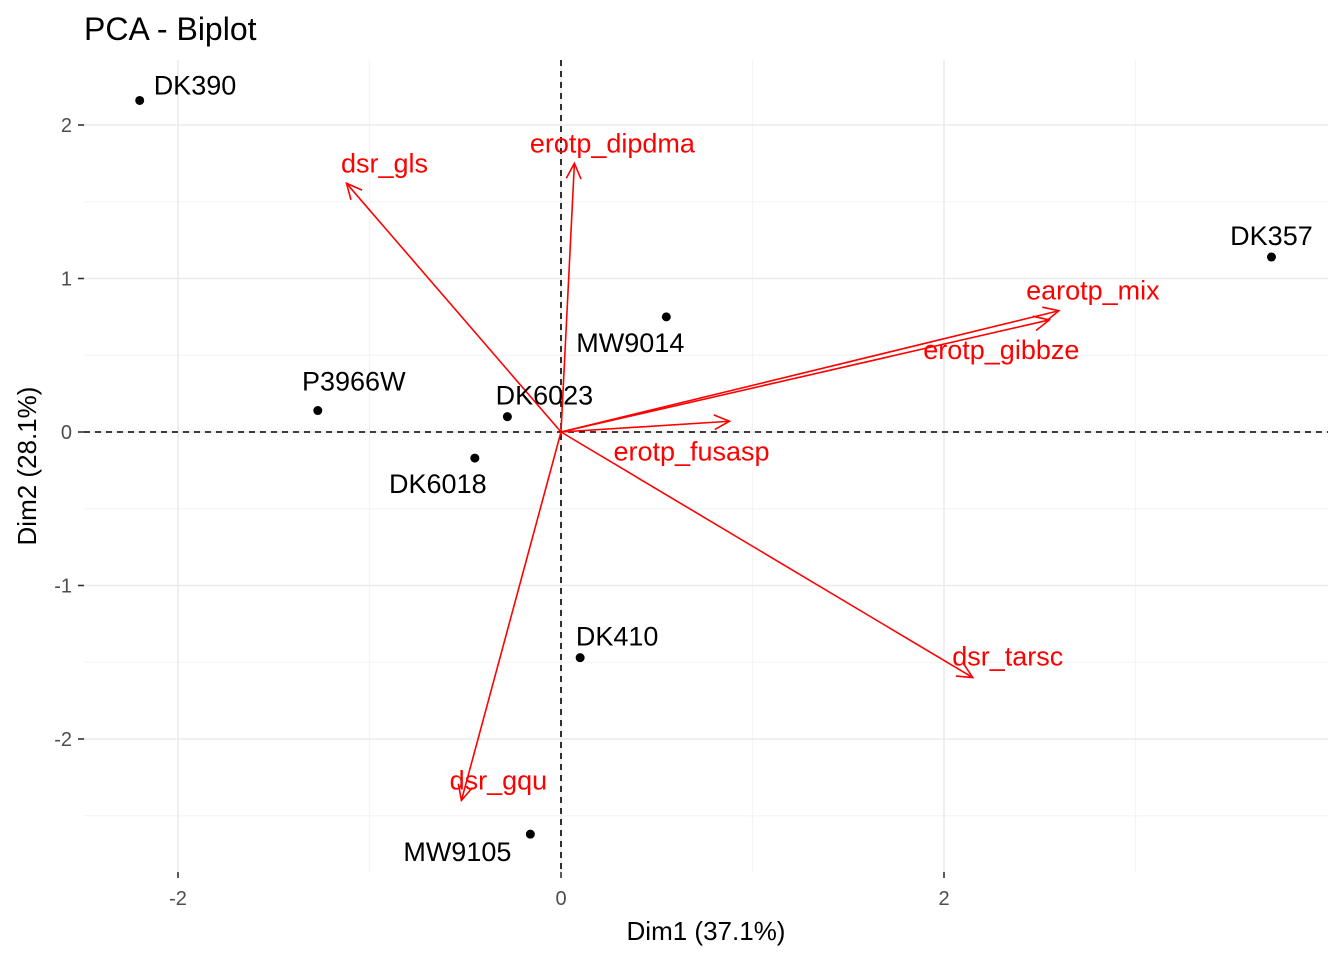  I want to click on x-tick-label: -2, so click(178, 899).